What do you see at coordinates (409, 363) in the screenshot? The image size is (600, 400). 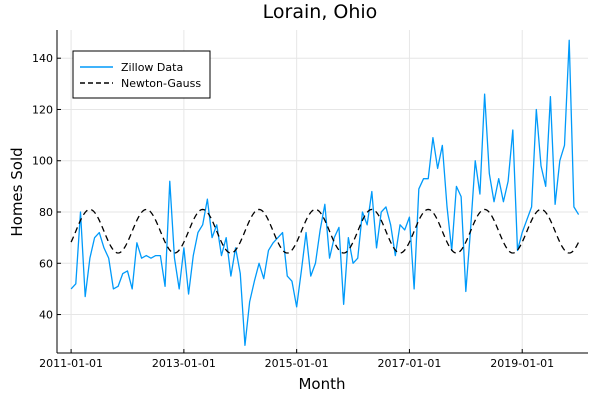 I see `x-tick-label: 2017-01-01` at bounding box center [409, 363].